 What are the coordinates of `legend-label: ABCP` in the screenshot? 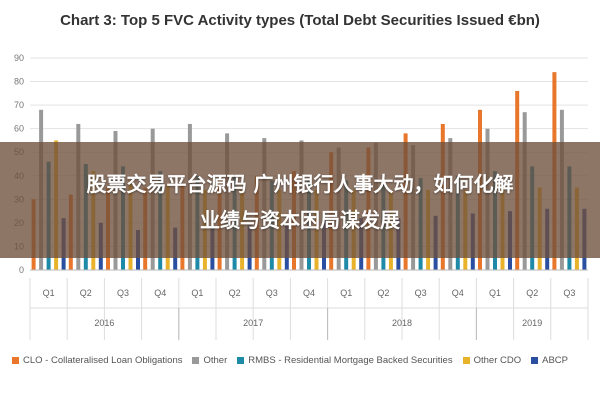 It's located at (555, 360).